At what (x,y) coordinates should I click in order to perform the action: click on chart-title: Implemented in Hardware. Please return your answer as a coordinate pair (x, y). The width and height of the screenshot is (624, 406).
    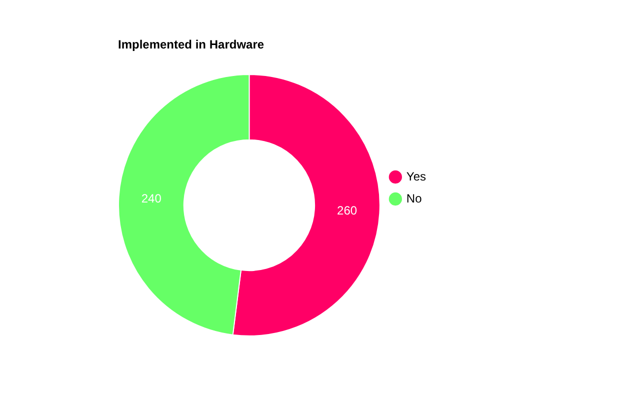
    Looking at the image, I should click on (191, 45).